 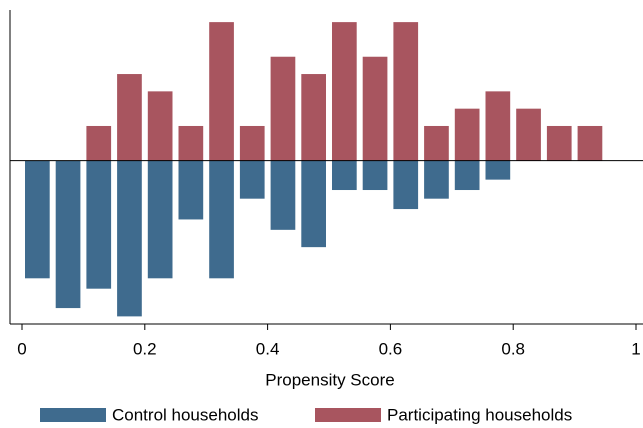 What do you see at coordinates (329, 379) in the screenshot?
I see `x-axis-title: Propensity Score` at bounding box center [329, 379].